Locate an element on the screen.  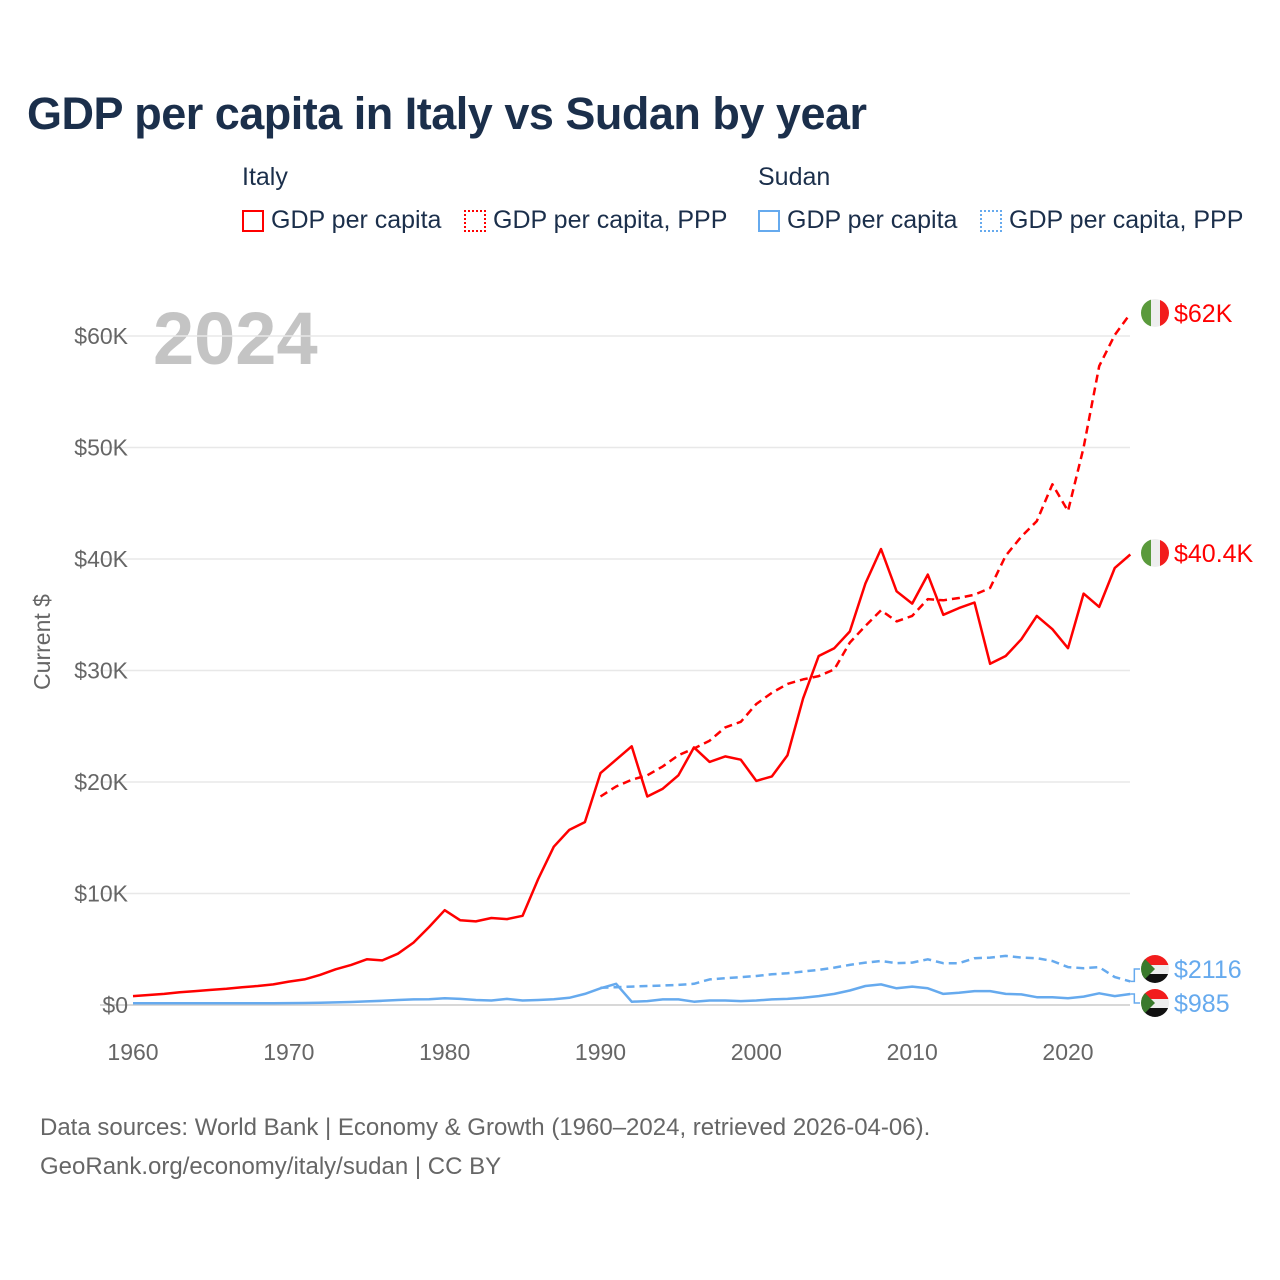
x-tick-label: 2000 is located at coordinates (756, 1052).